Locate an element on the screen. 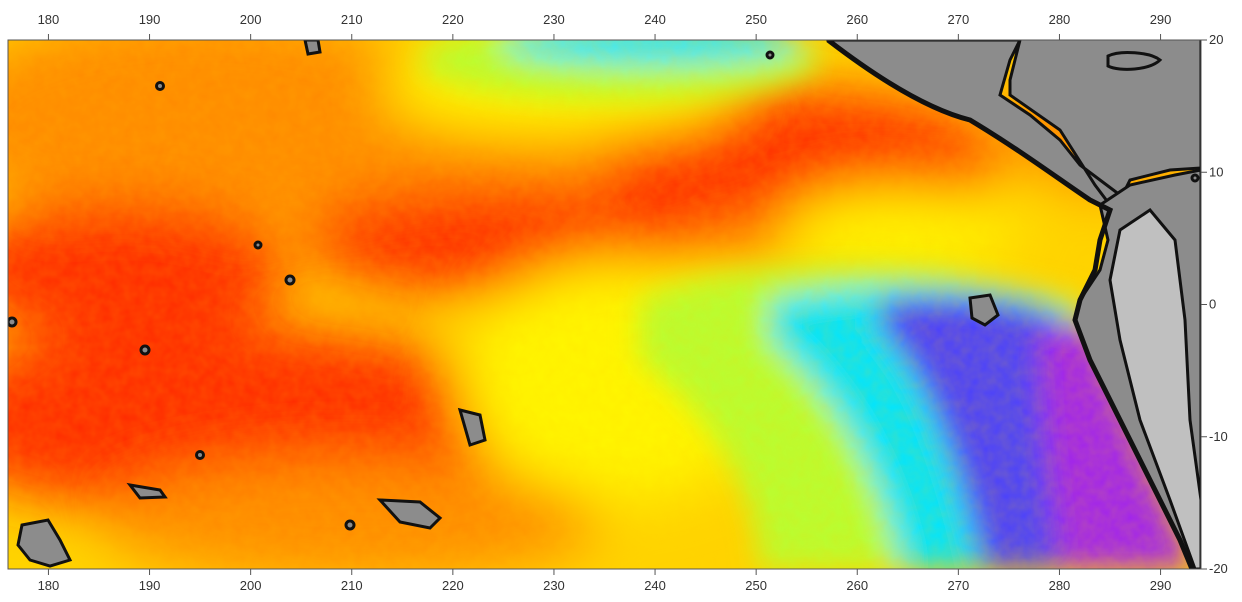 The width and height of the screenshot is (1242, 602). andes-highland is located at coordinates (1154, 388).